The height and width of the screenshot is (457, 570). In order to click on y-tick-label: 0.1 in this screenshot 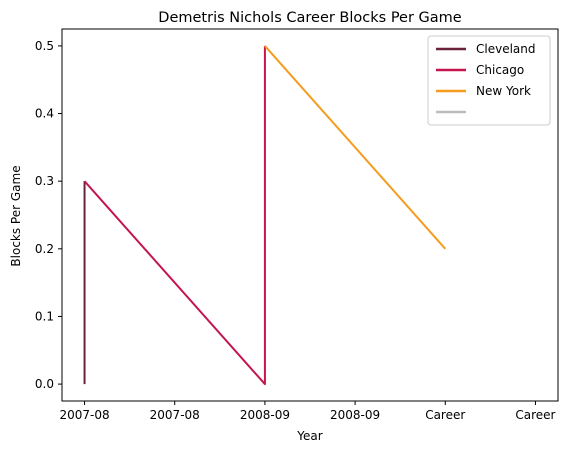, I will do `click(44, 316)`.